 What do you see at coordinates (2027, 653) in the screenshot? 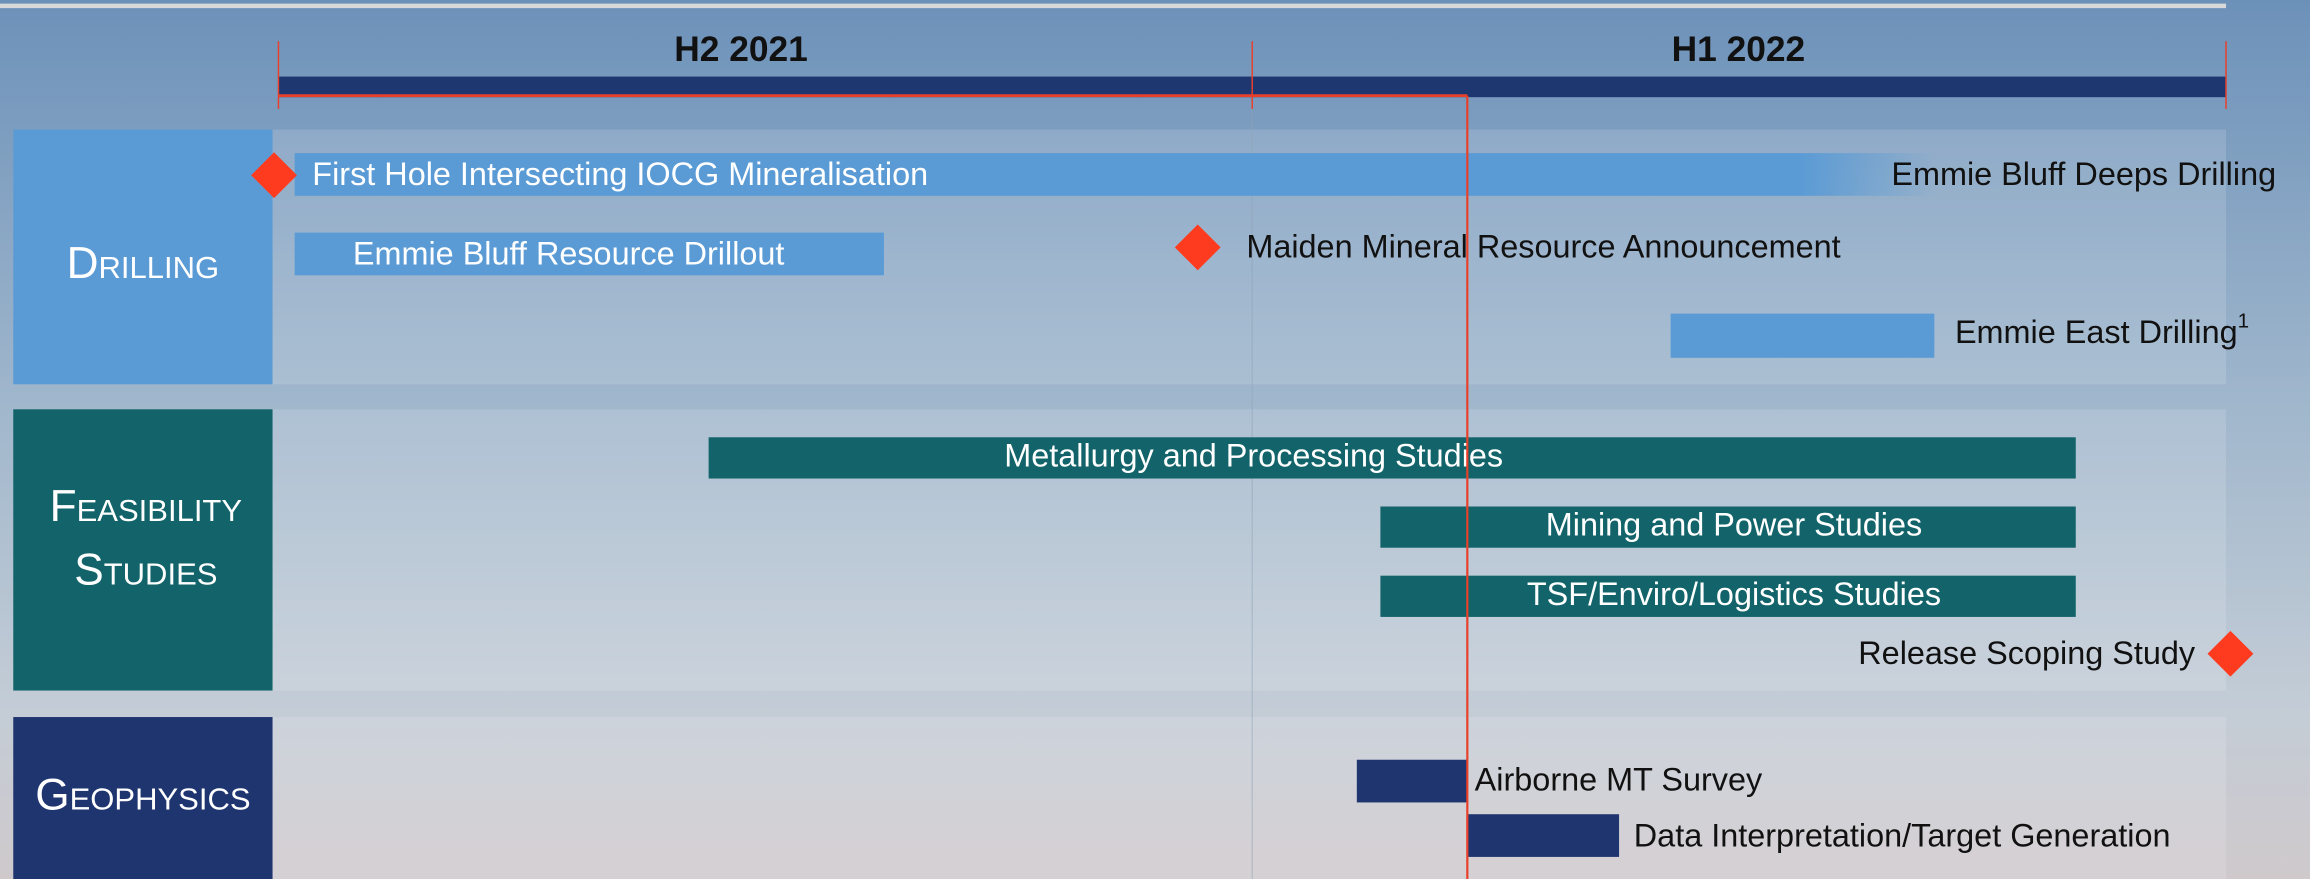
I see `task-label: Release Scoping Study` at bounding box center [2027, 653].